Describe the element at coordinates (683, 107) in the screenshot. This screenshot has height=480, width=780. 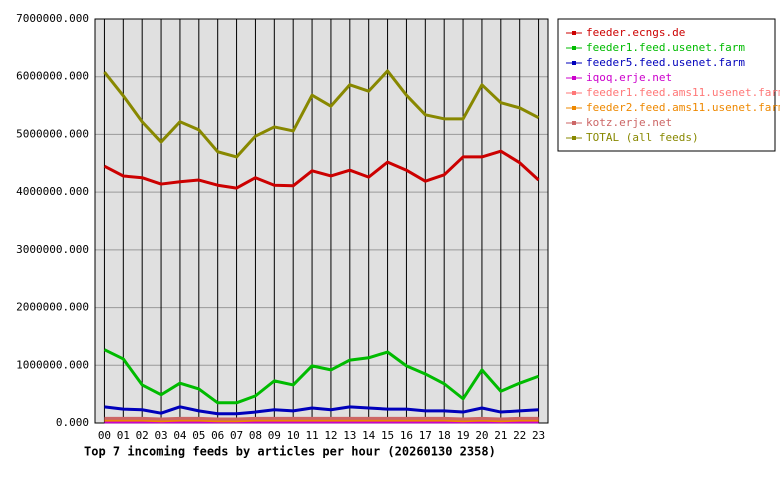
I see `legend-label: feeder2.feed.ams11.usenet.farm` at that location.